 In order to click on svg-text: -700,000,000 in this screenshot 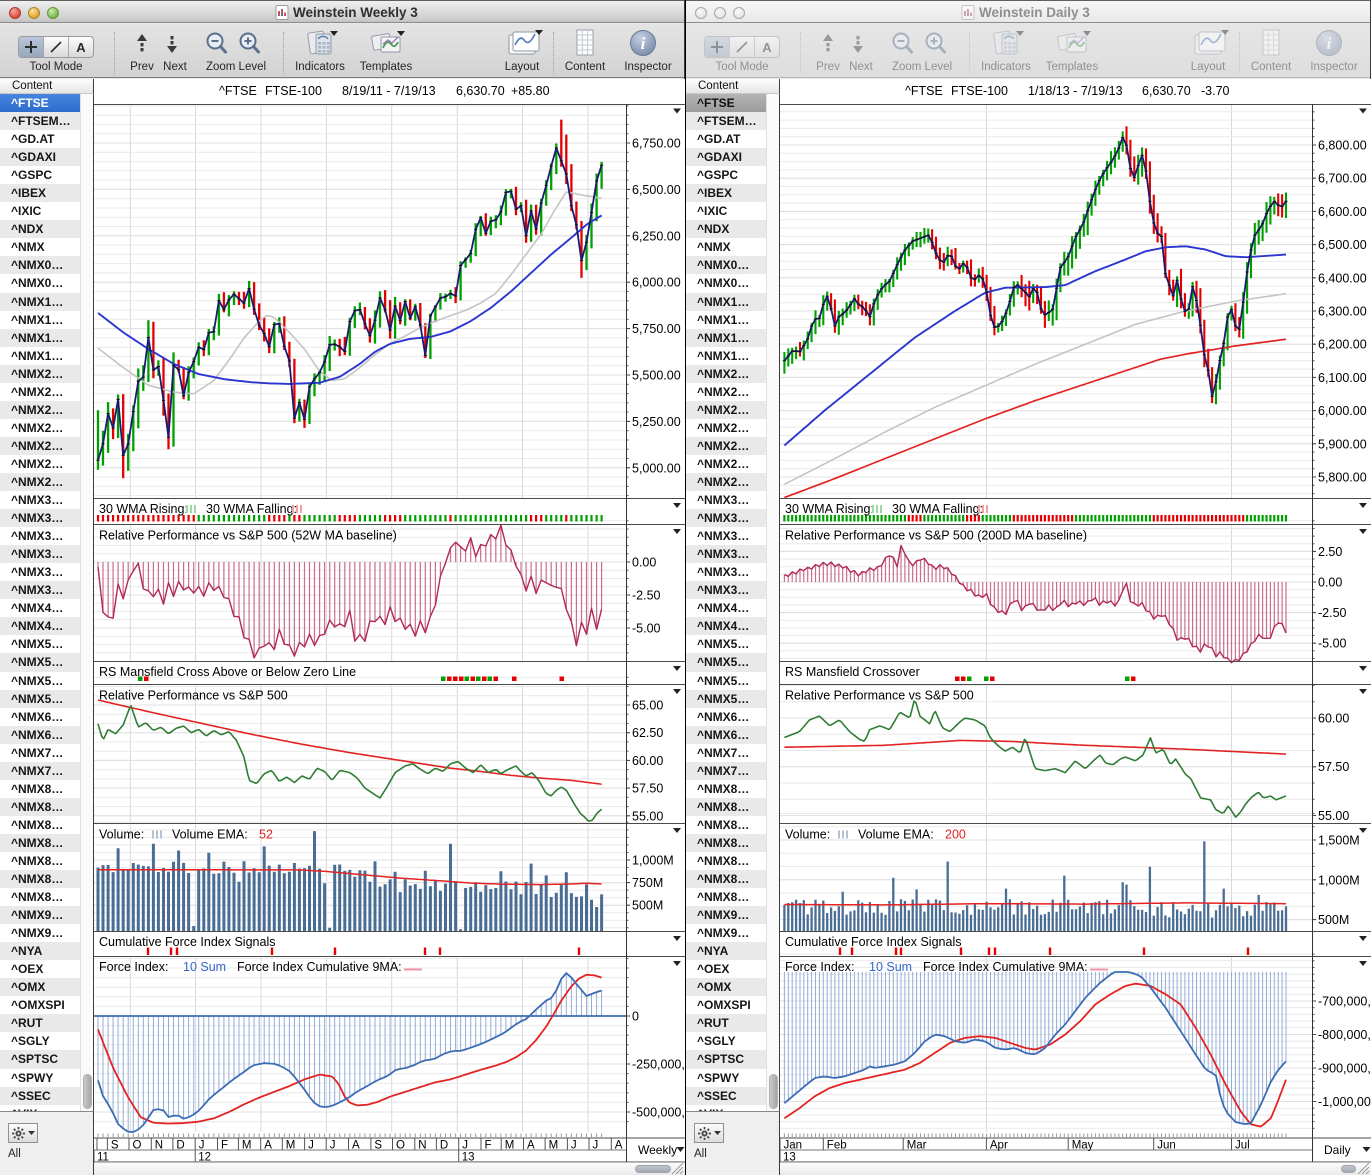, I will do `click(1344, 1002)`.